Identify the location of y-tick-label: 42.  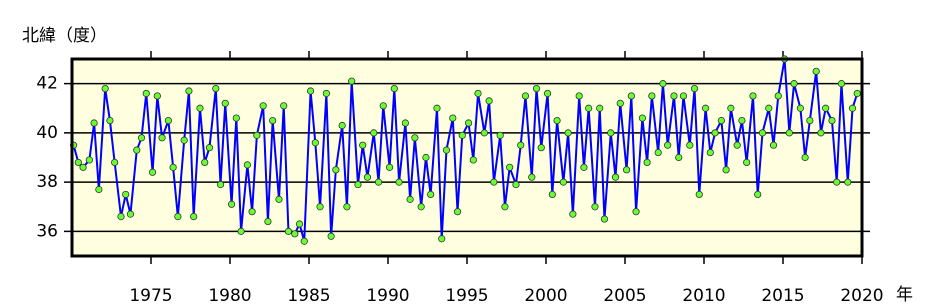
(47, 84).